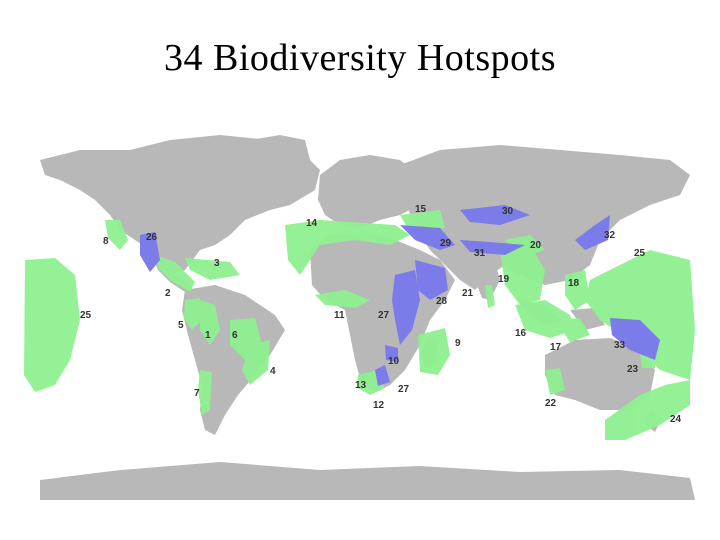  I want to click on hotspot-20-south-china, so click(525, 246).